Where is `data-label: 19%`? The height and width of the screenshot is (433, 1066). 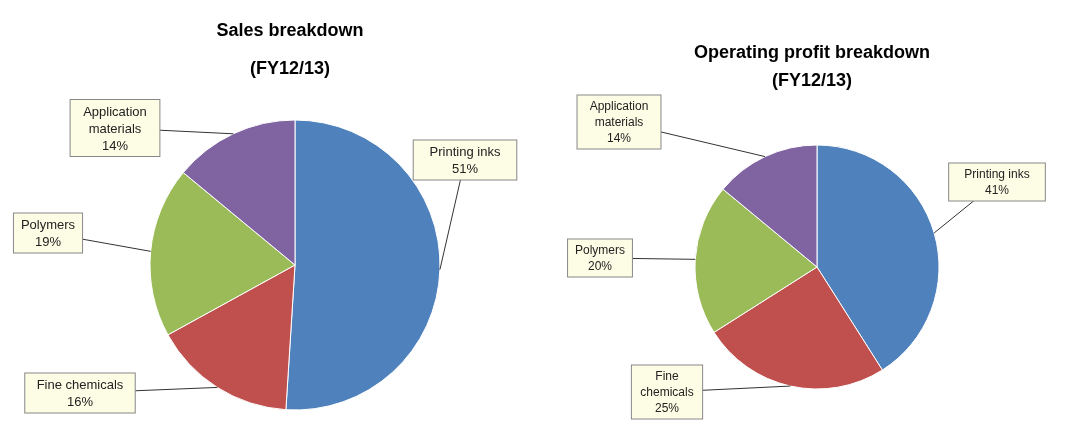
data-label: 19% is located at coordinates (48, 241).